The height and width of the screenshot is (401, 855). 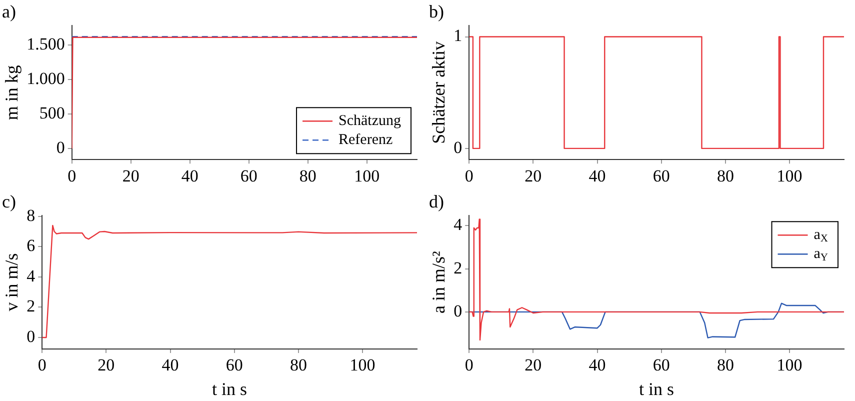 What do you see at coordinates (31, 246) in the screenshot?
I see `y-tick-label: 6` at bounding box center [31, 246].